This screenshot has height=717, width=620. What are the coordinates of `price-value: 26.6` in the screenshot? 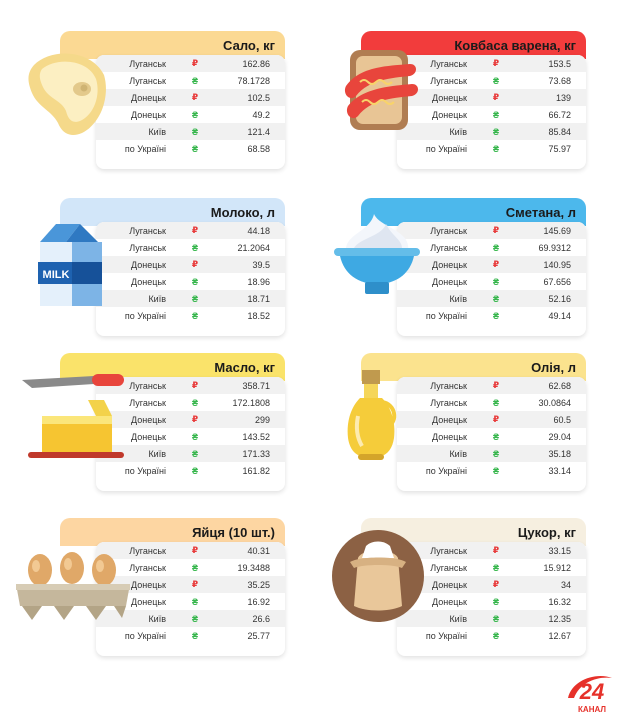 It's located at (261, 618).